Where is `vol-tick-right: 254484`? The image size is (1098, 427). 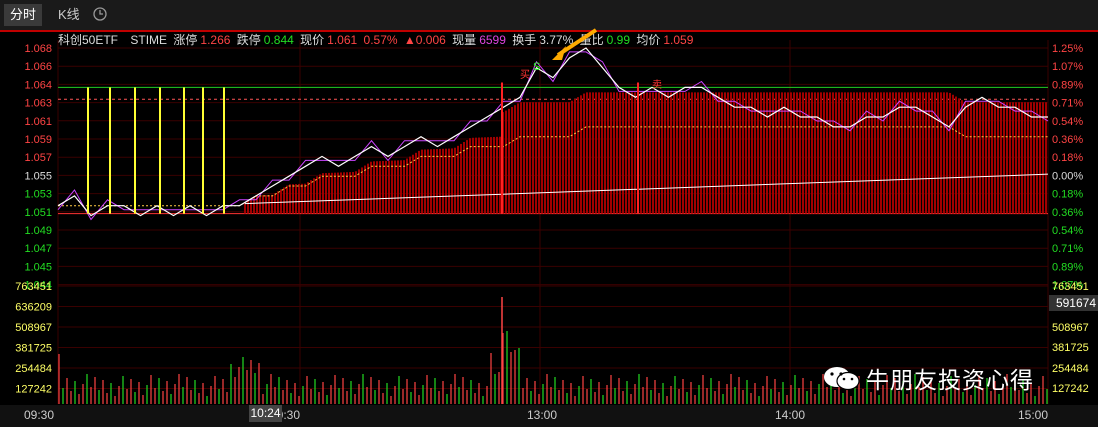 vol-tick-right: 254484 is located at coordinates (1070, 369).